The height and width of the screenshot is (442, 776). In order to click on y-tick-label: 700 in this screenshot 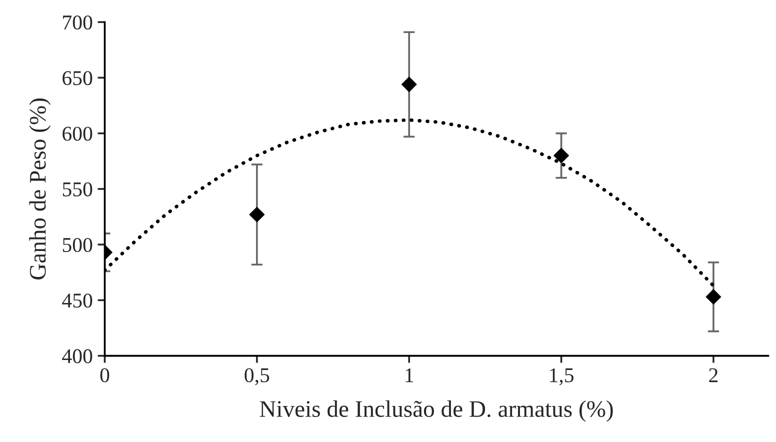, I will do `click(77, 22)`.